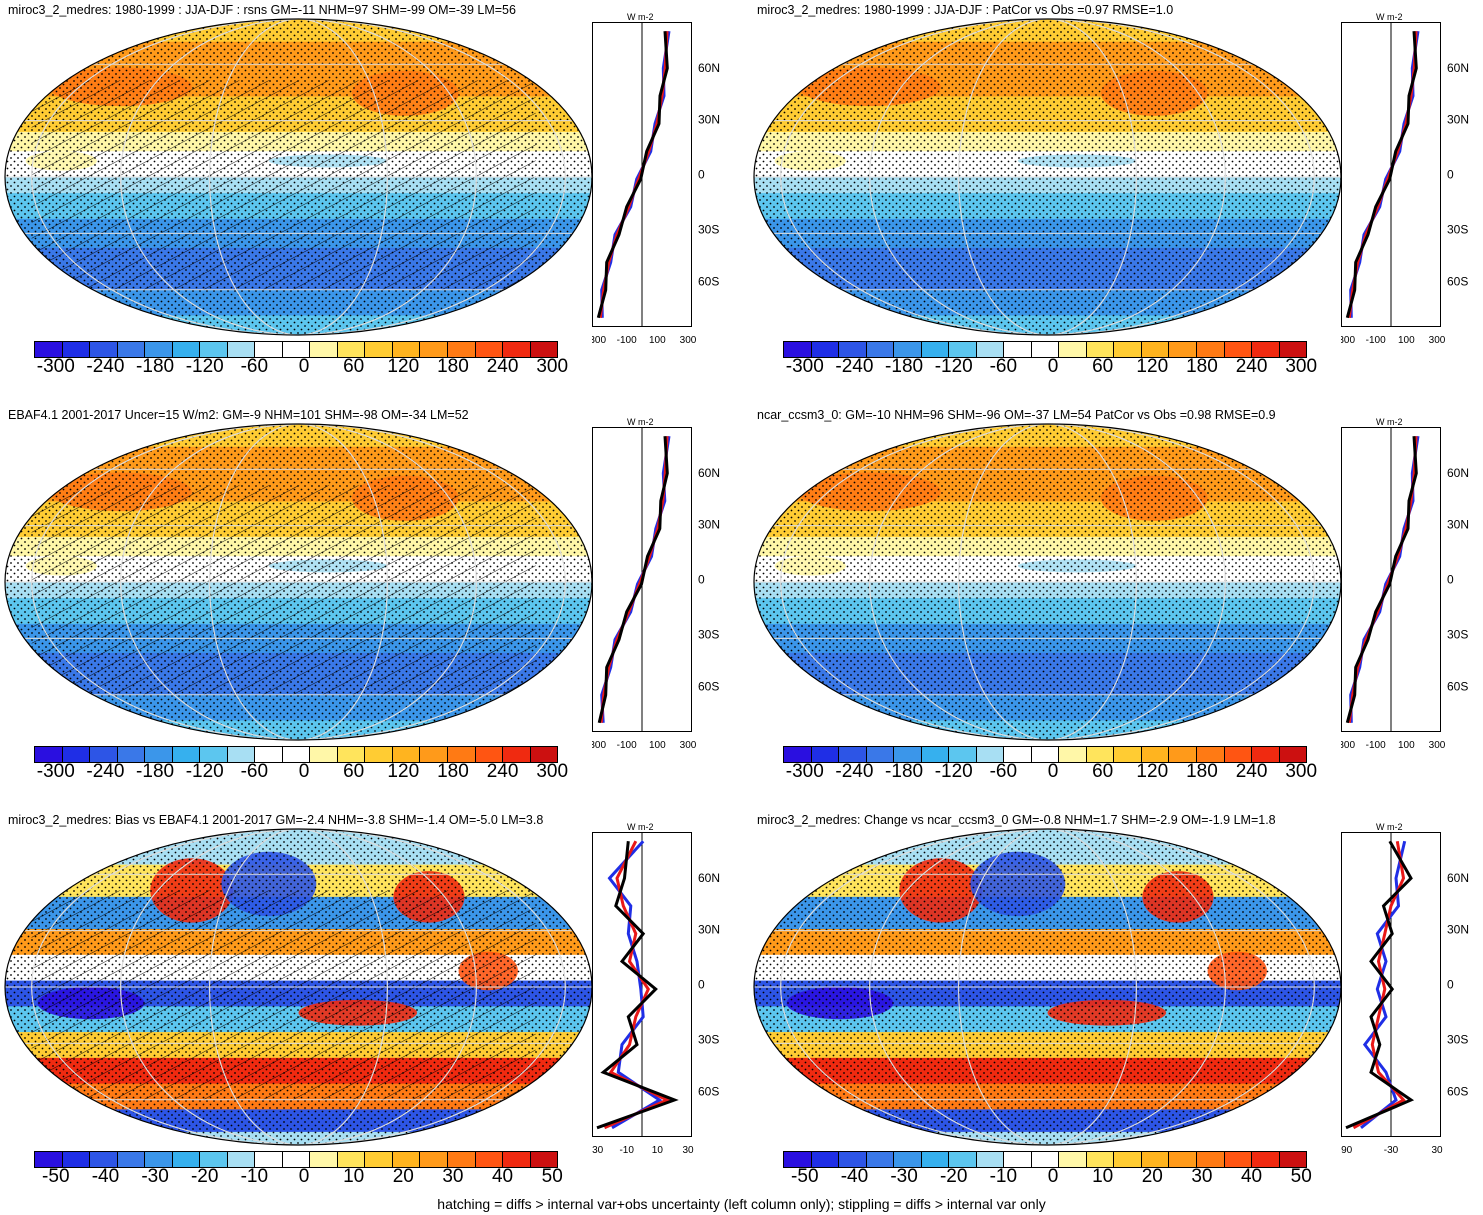  I want to click on zonal-profile: 60N 30N 0 30S 60S W m-2 -300 -100 100 300, so click(1405, 179).